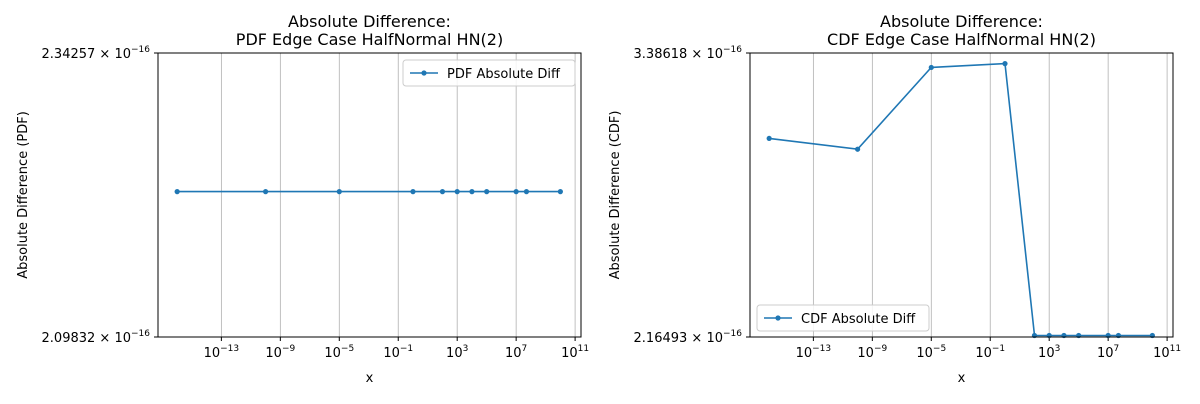 This screenshot has height=404, width=1200. Describe the element at coordinates (858, 319) in the screenshot. I see `legend-label: CDF Absolute Diff` at that location.